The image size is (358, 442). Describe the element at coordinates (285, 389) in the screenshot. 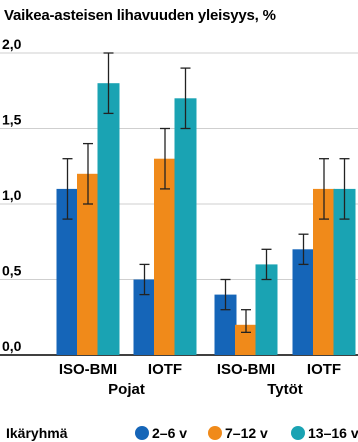

I see `x-group-label: Tytöt` at that location.